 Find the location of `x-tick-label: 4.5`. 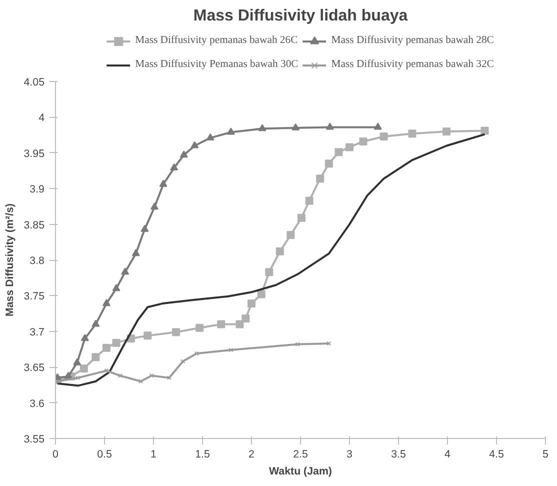

x-tick-label: 4.5 is located at coordinates (496, 454).